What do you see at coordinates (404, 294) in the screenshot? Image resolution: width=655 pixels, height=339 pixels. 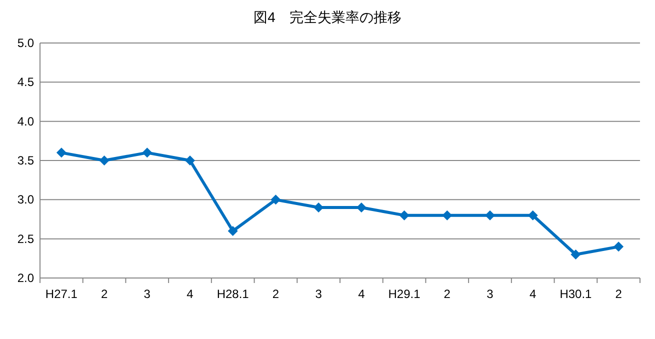 I see `x-tick-label: H29.1` at bounding box center [404, 294].